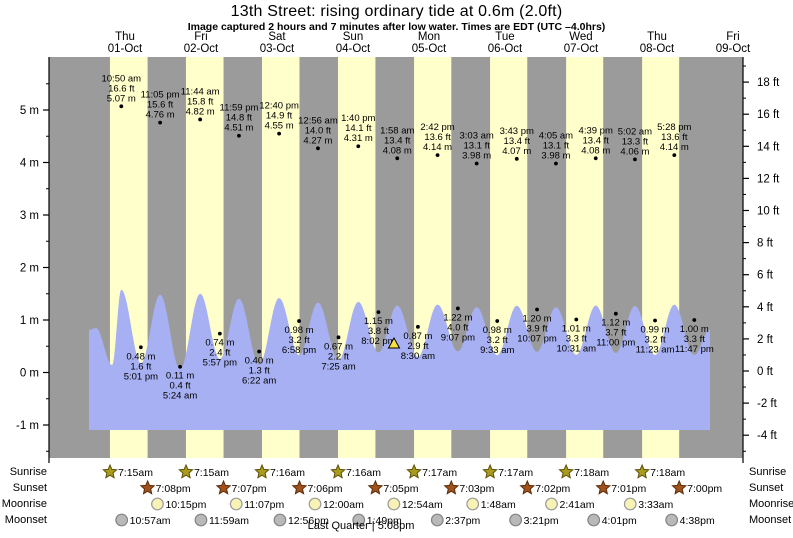 This screenshot has width=793, height=538. Describe the element at coordinates (338, 366) in the screenshot. I see `low-tide-label: 7:25 am` at that location.